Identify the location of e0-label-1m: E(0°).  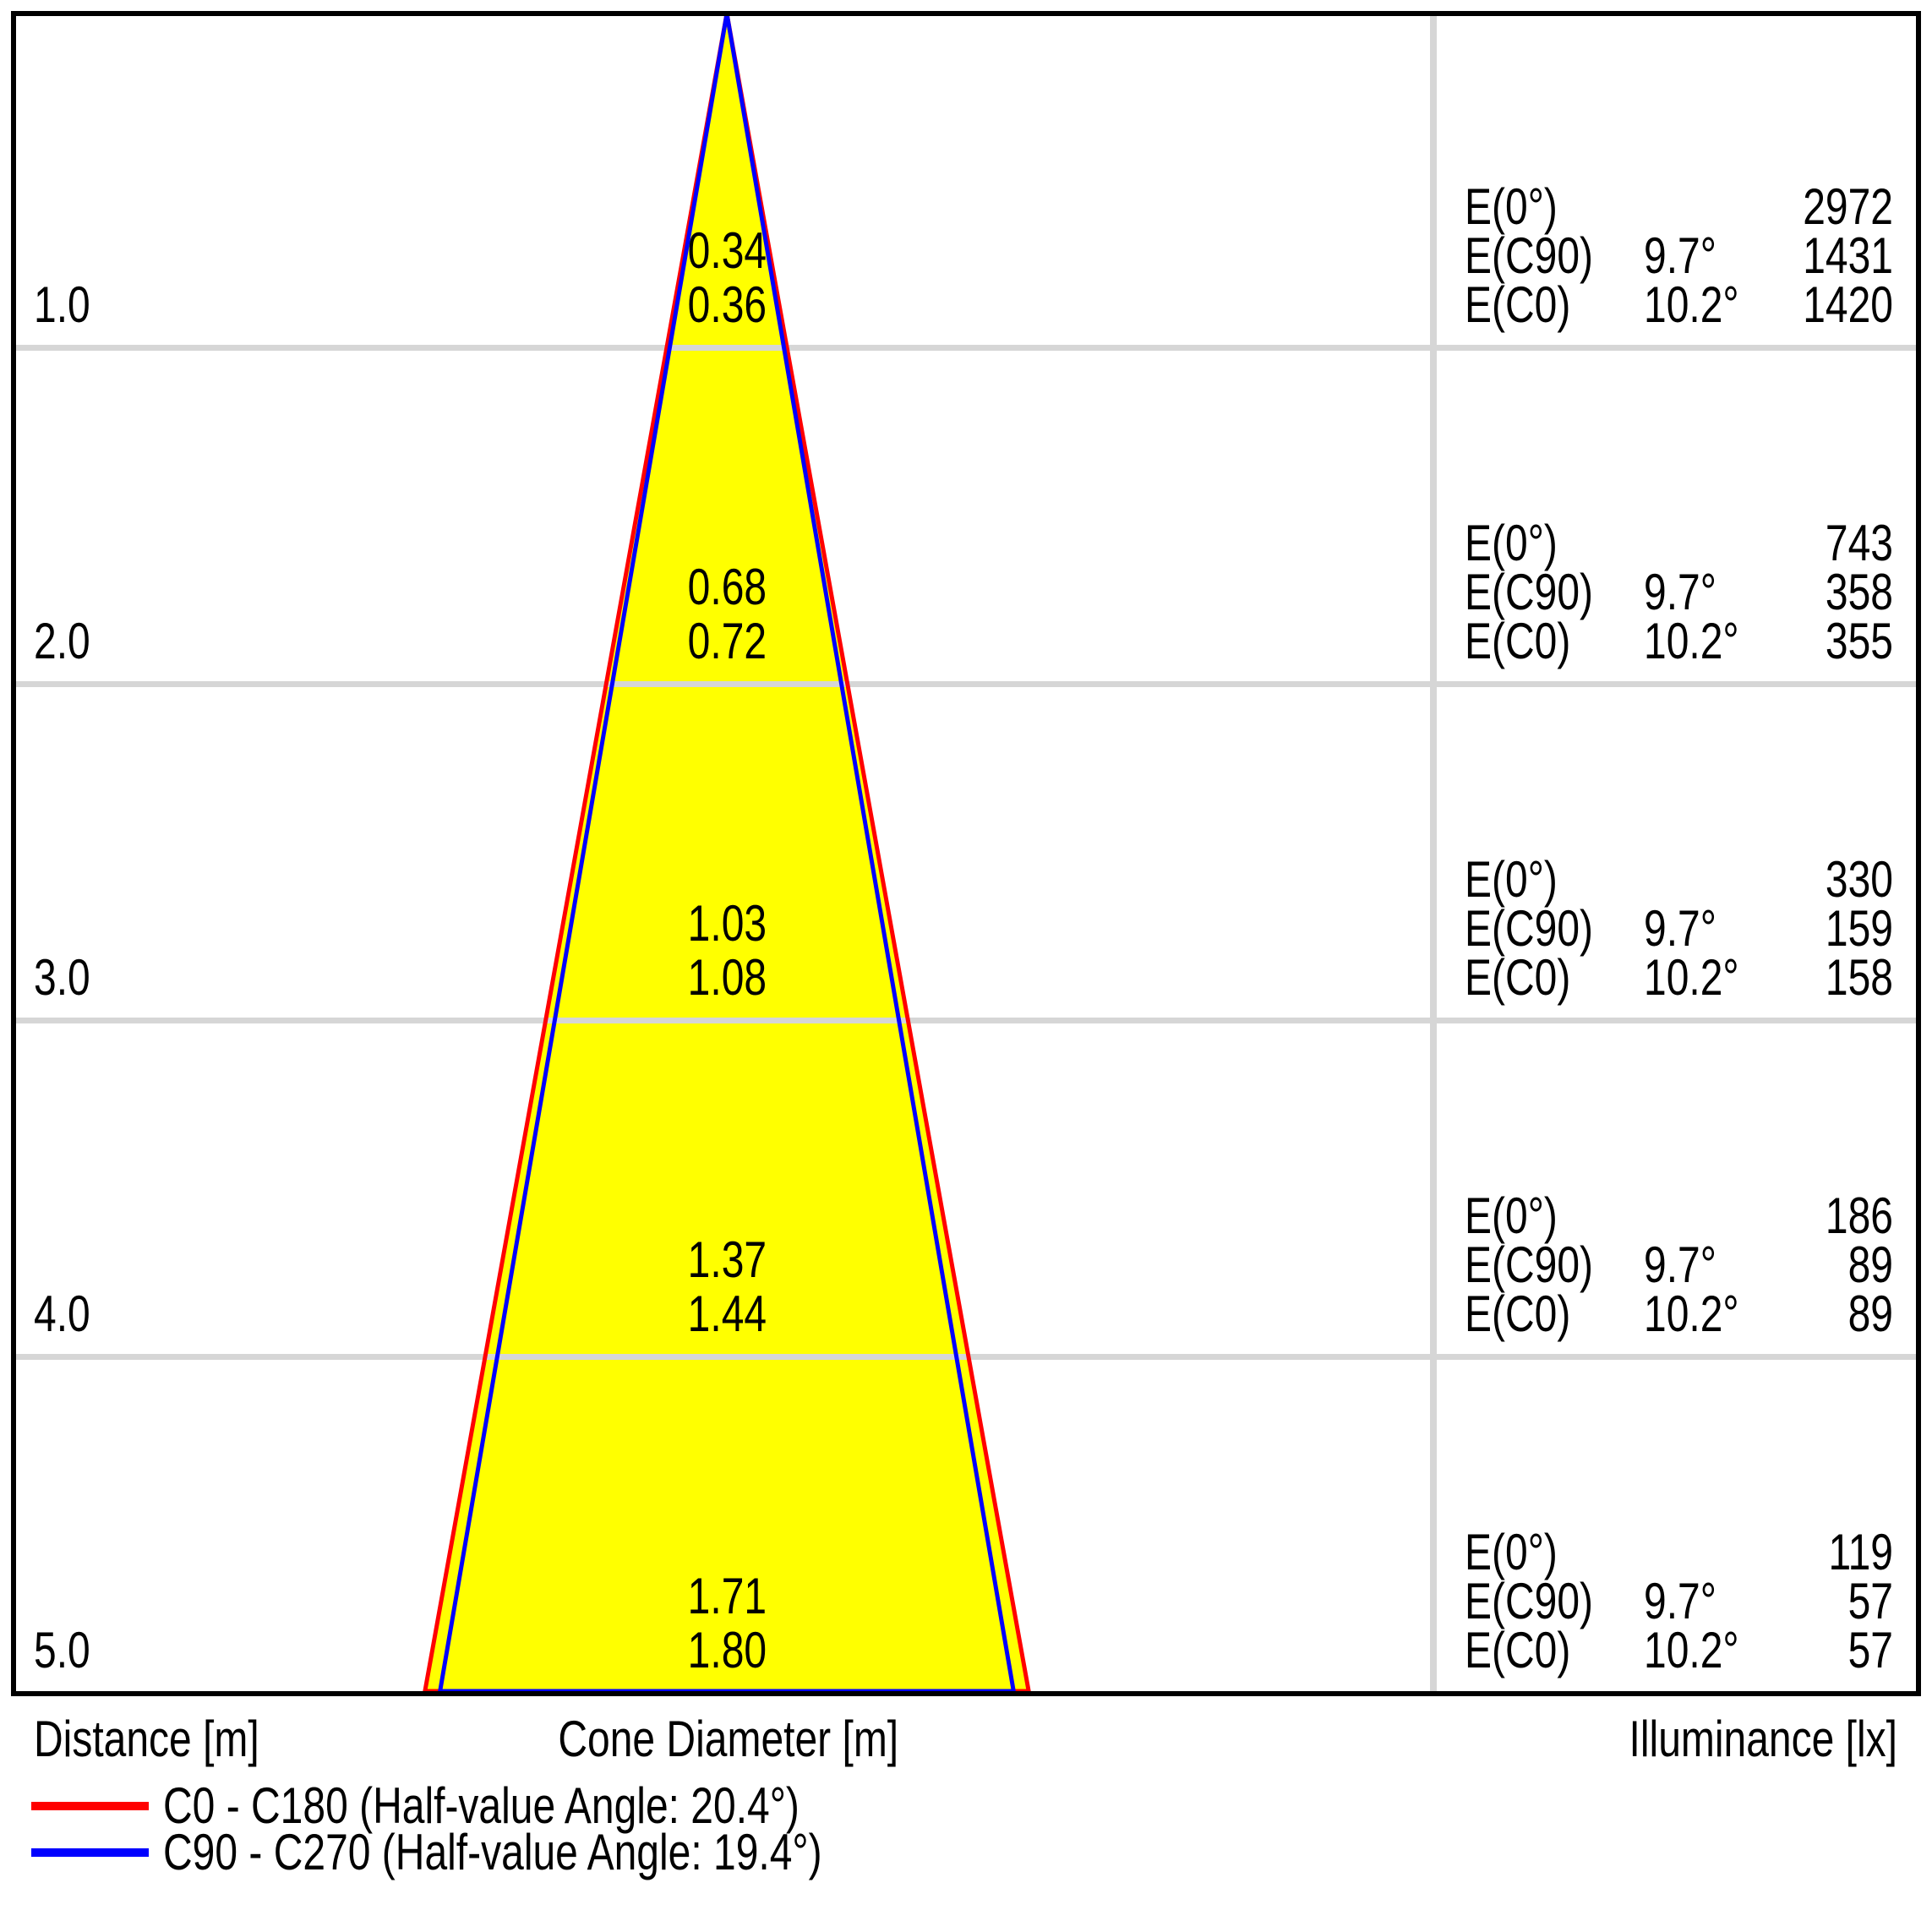
(1511, 206).